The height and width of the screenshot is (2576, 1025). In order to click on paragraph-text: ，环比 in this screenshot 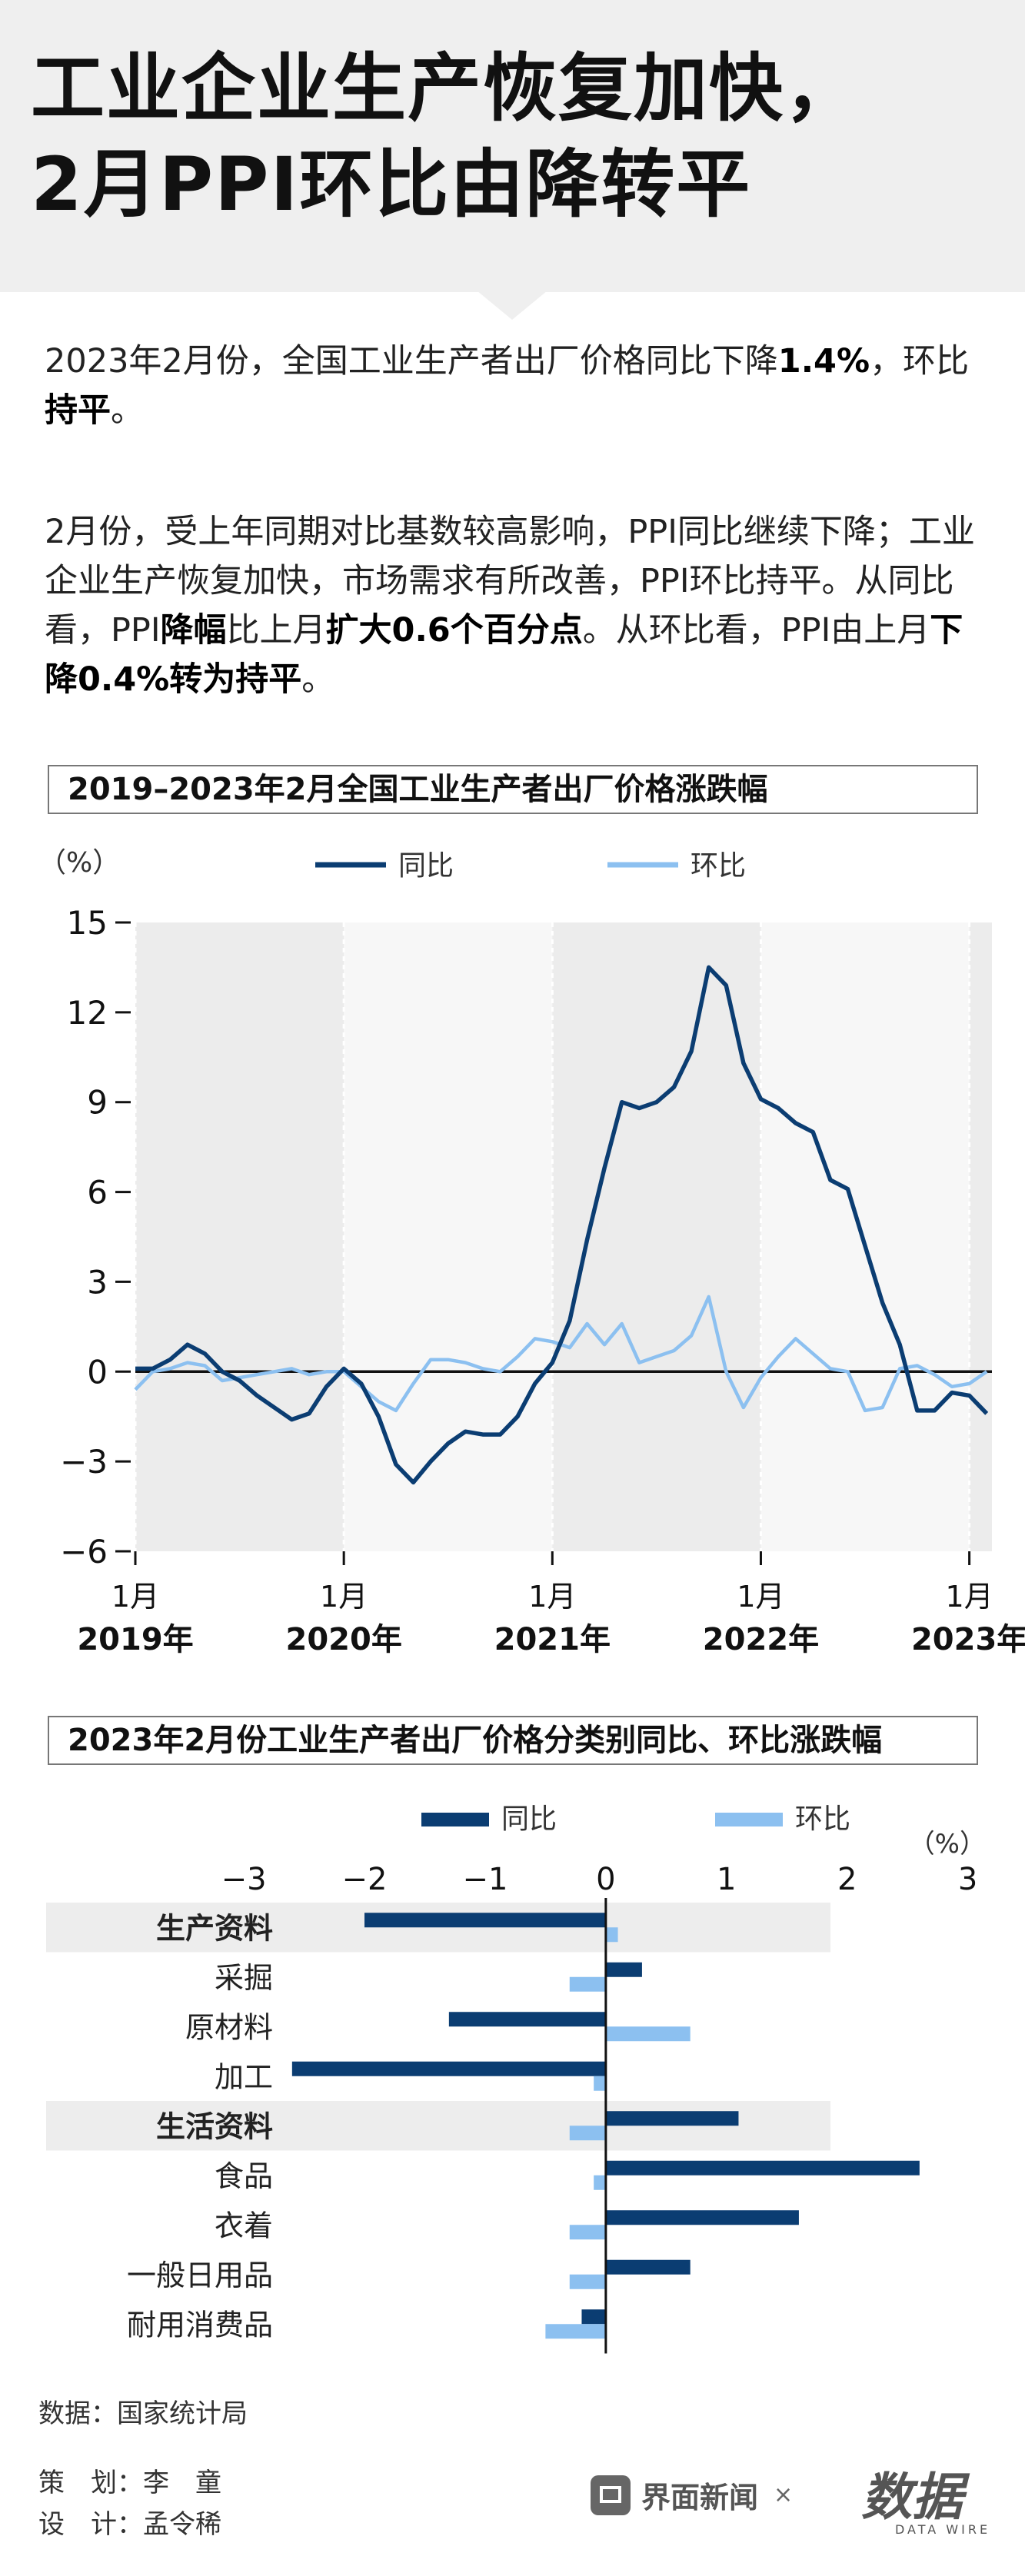, I will do `click(920, 361)`.